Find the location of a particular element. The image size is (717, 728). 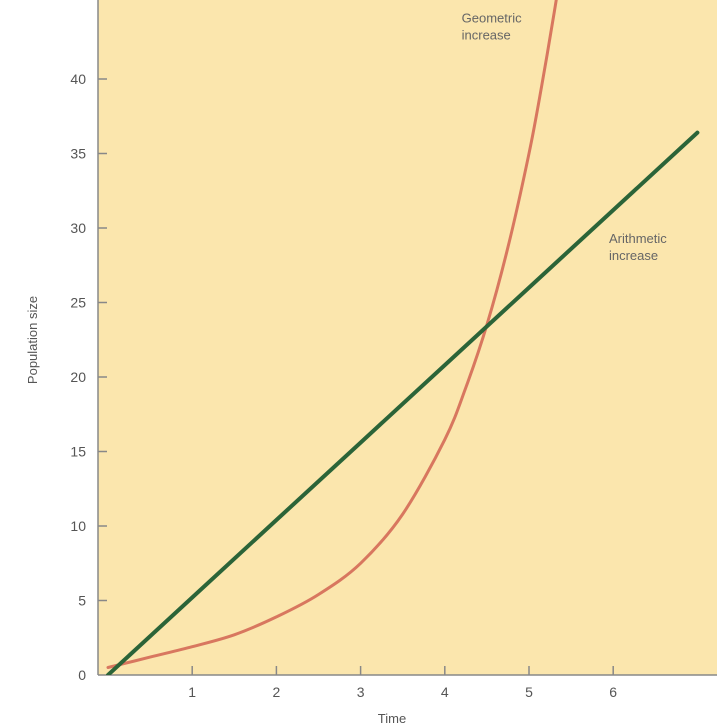

y-ticks: 0 5 10 15 20 25 30 35 40 is located at coordinates (88, 377).